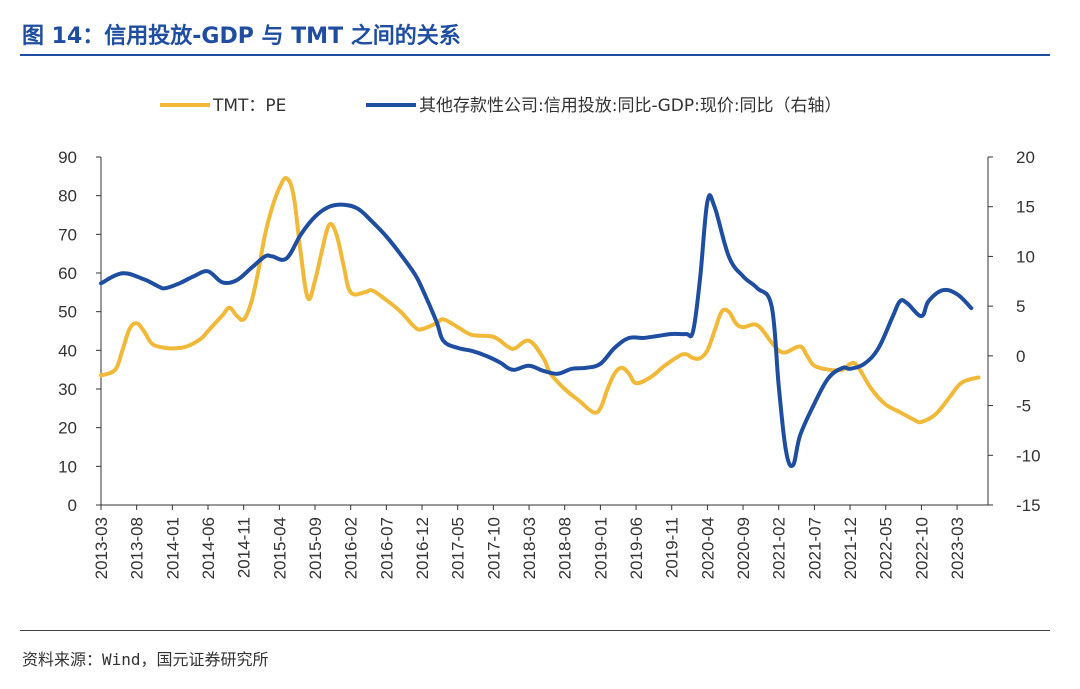  Describe the element at coordinates (1025, 256) in the screenshot. I see `right-tick-label: 10` at that location.